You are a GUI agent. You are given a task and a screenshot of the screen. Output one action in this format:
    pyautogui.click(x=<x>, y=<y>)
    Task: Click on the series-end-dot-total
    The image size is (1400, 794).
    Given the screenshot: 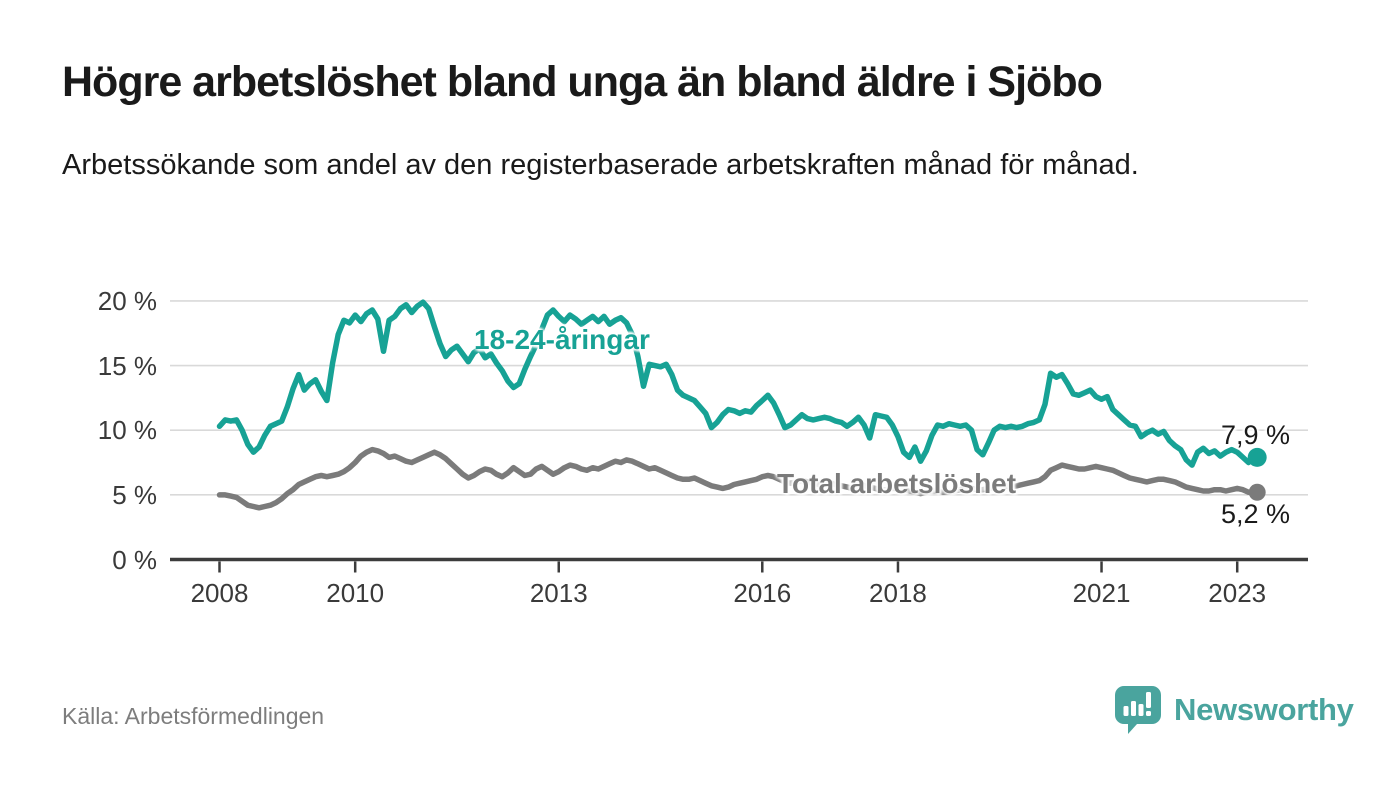 What is the action you would take?
    pyautogui.click(x=1257, y=492)
    